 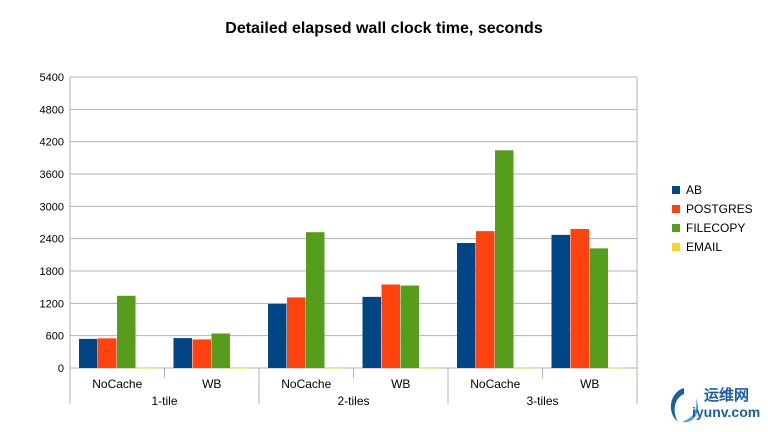 What do you see at coordinates (716, 227) in the screenshot?
I see `legend-label: FILECOPY` at bounding box center [716, 227].